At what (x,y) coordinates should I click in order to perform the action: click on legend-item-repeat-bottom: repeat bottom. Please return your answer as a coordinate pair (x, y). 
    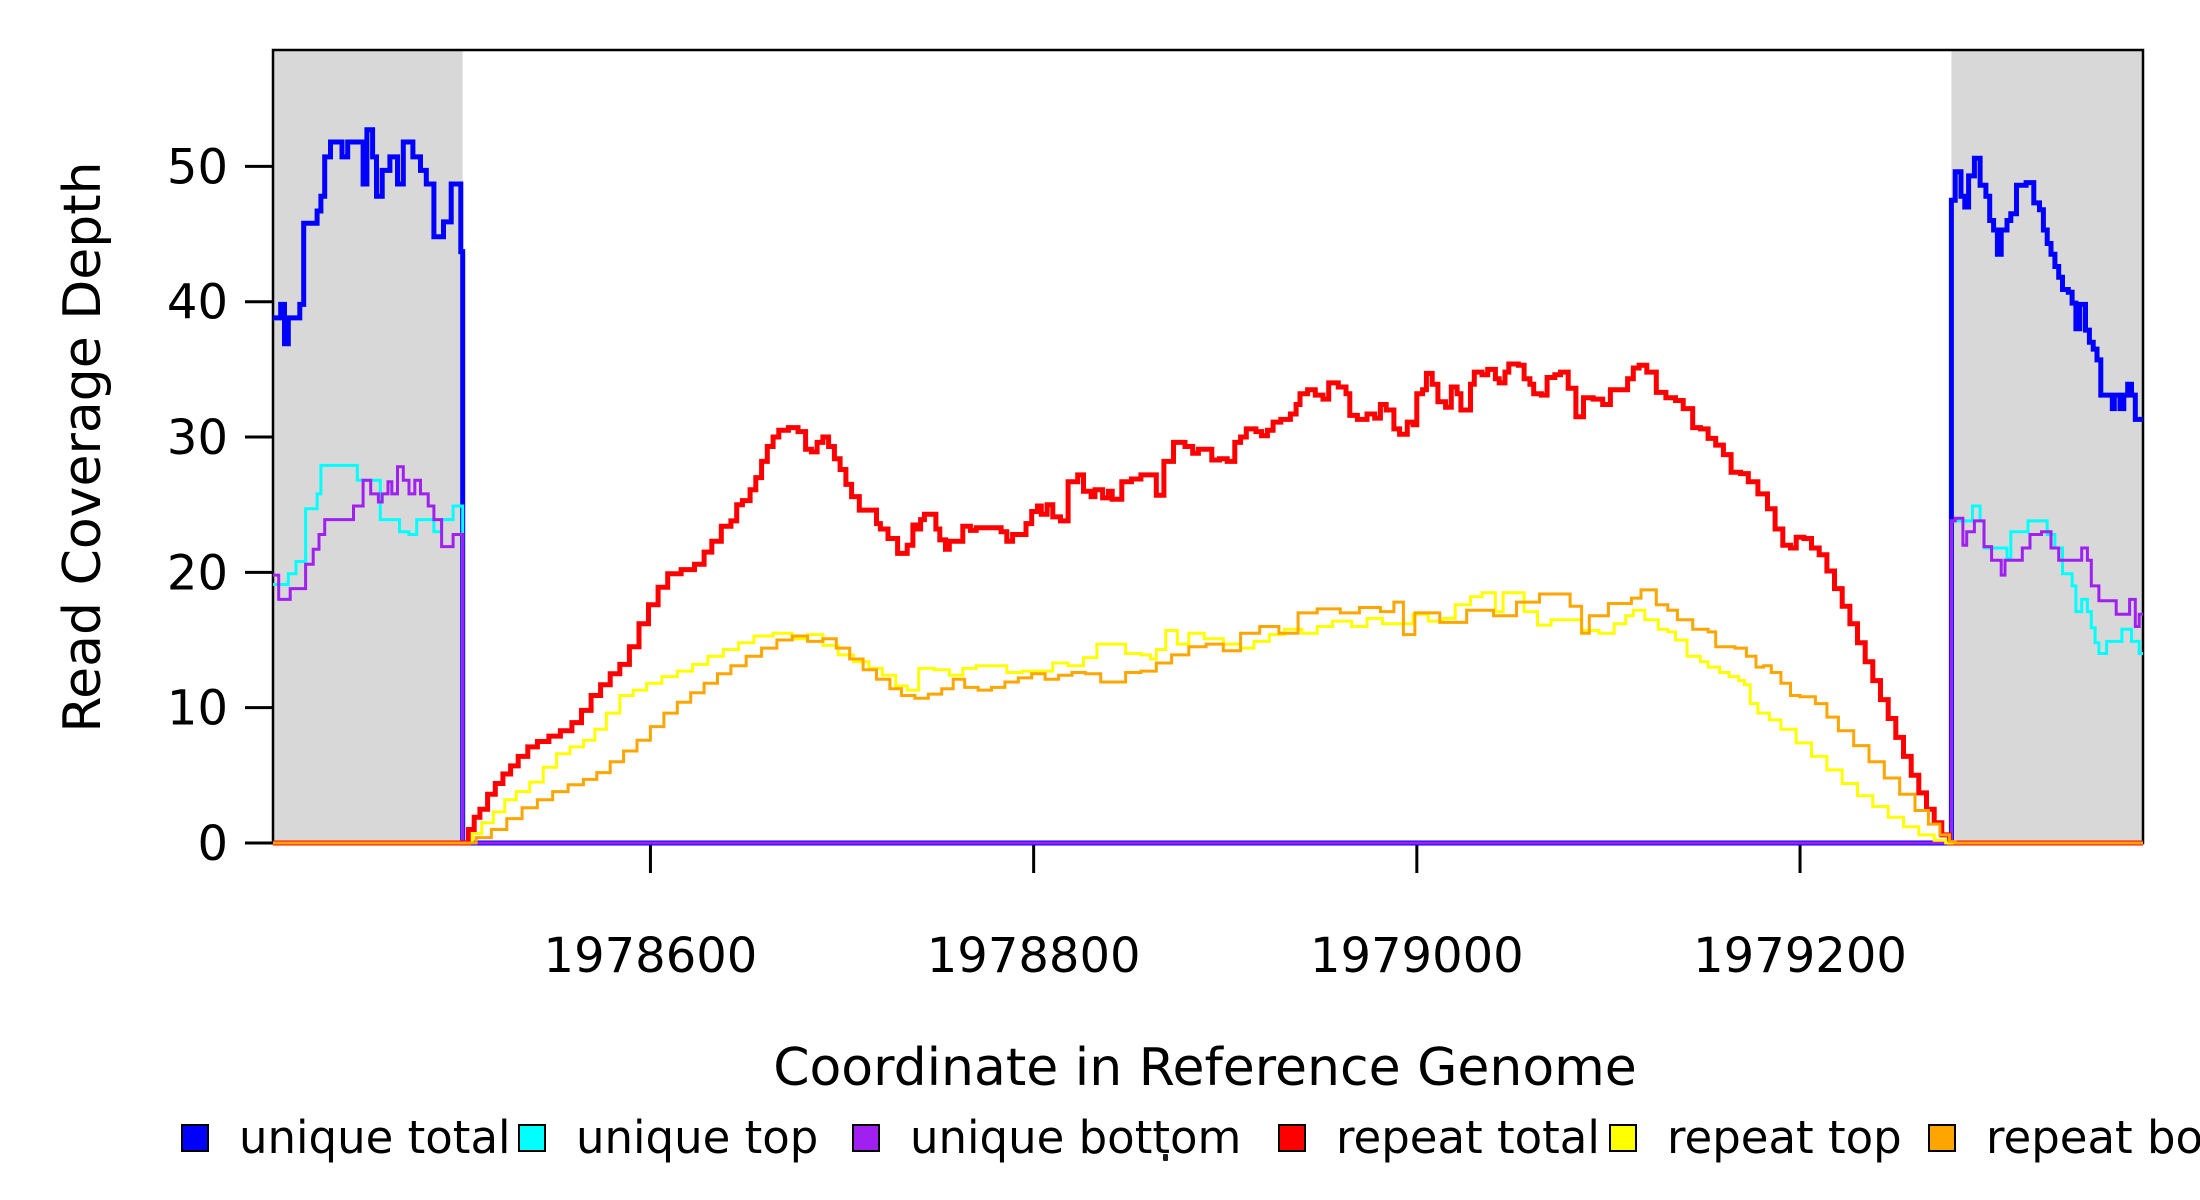
    Looking at the image, I should click on (2064, 1137).